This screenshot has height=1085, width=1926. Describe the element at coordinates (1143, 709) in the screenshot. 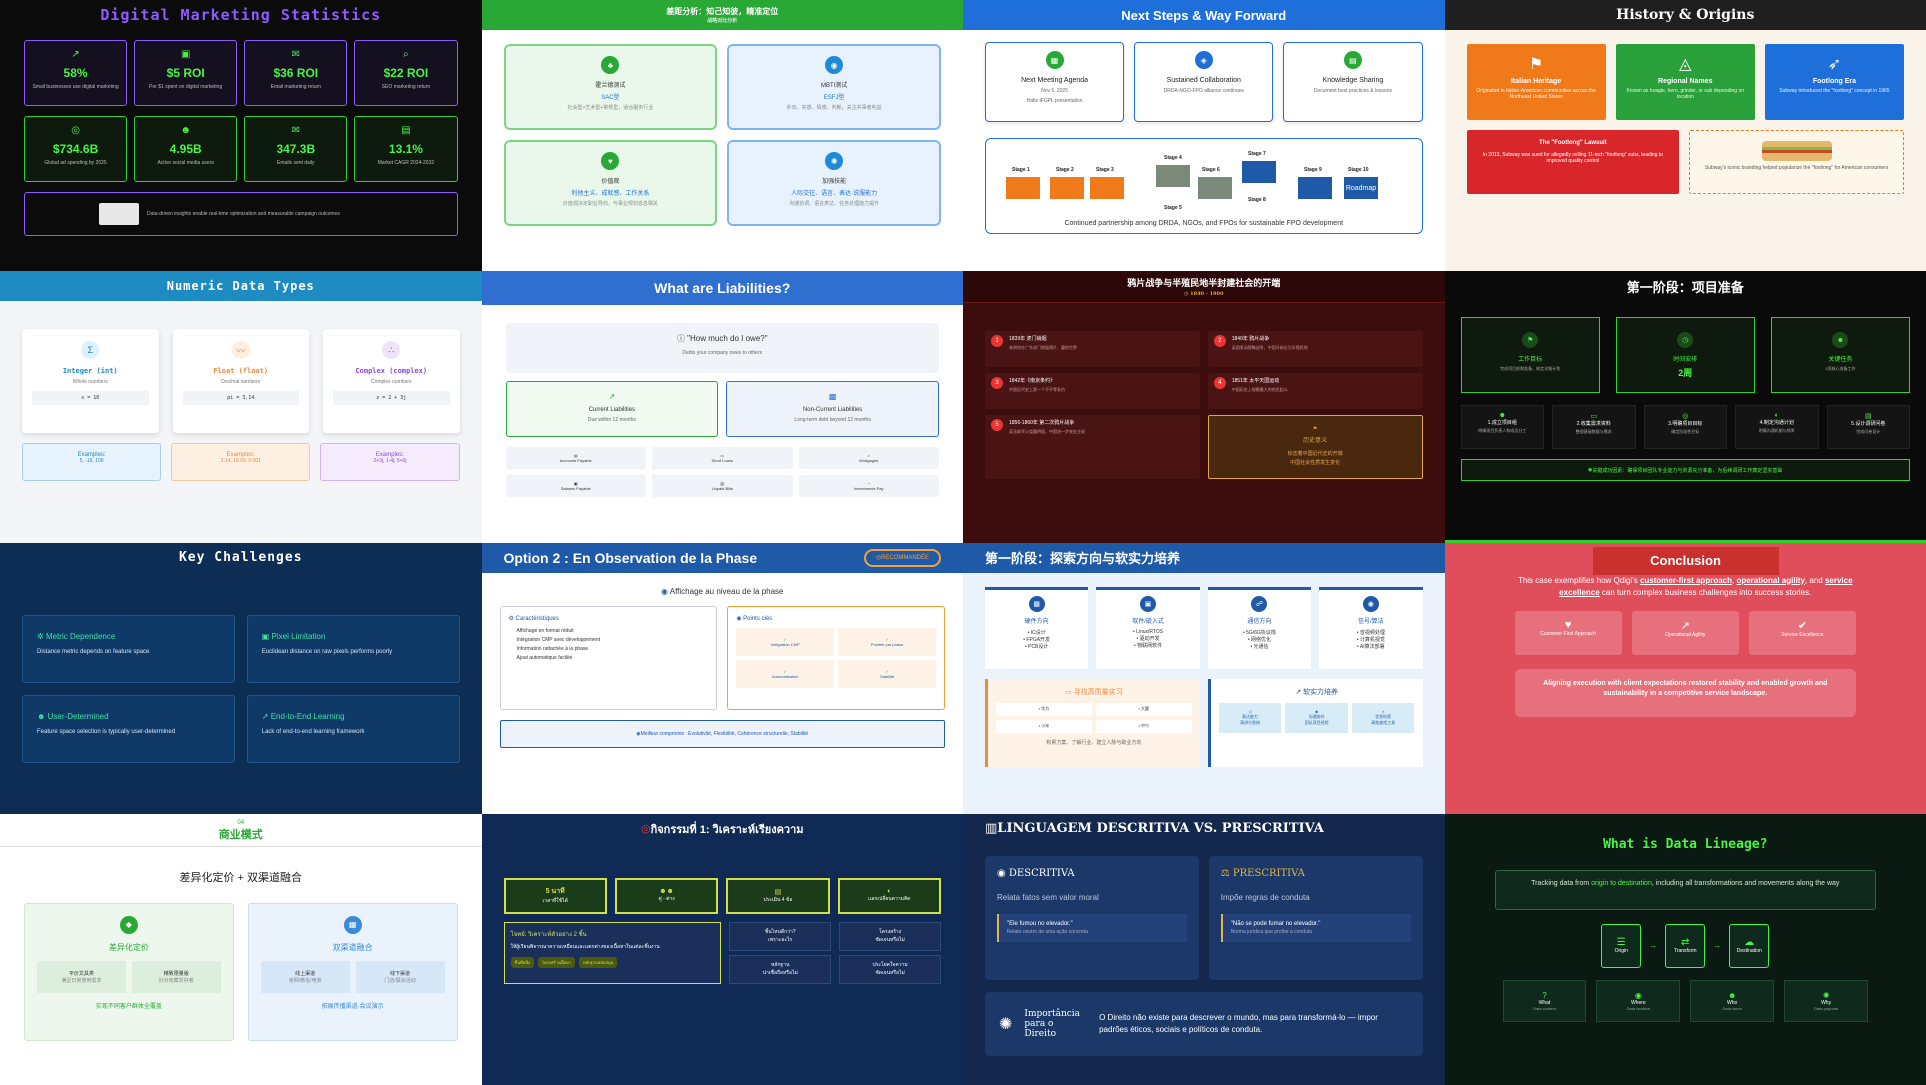

I see `company-item: • 大疆` at that location.